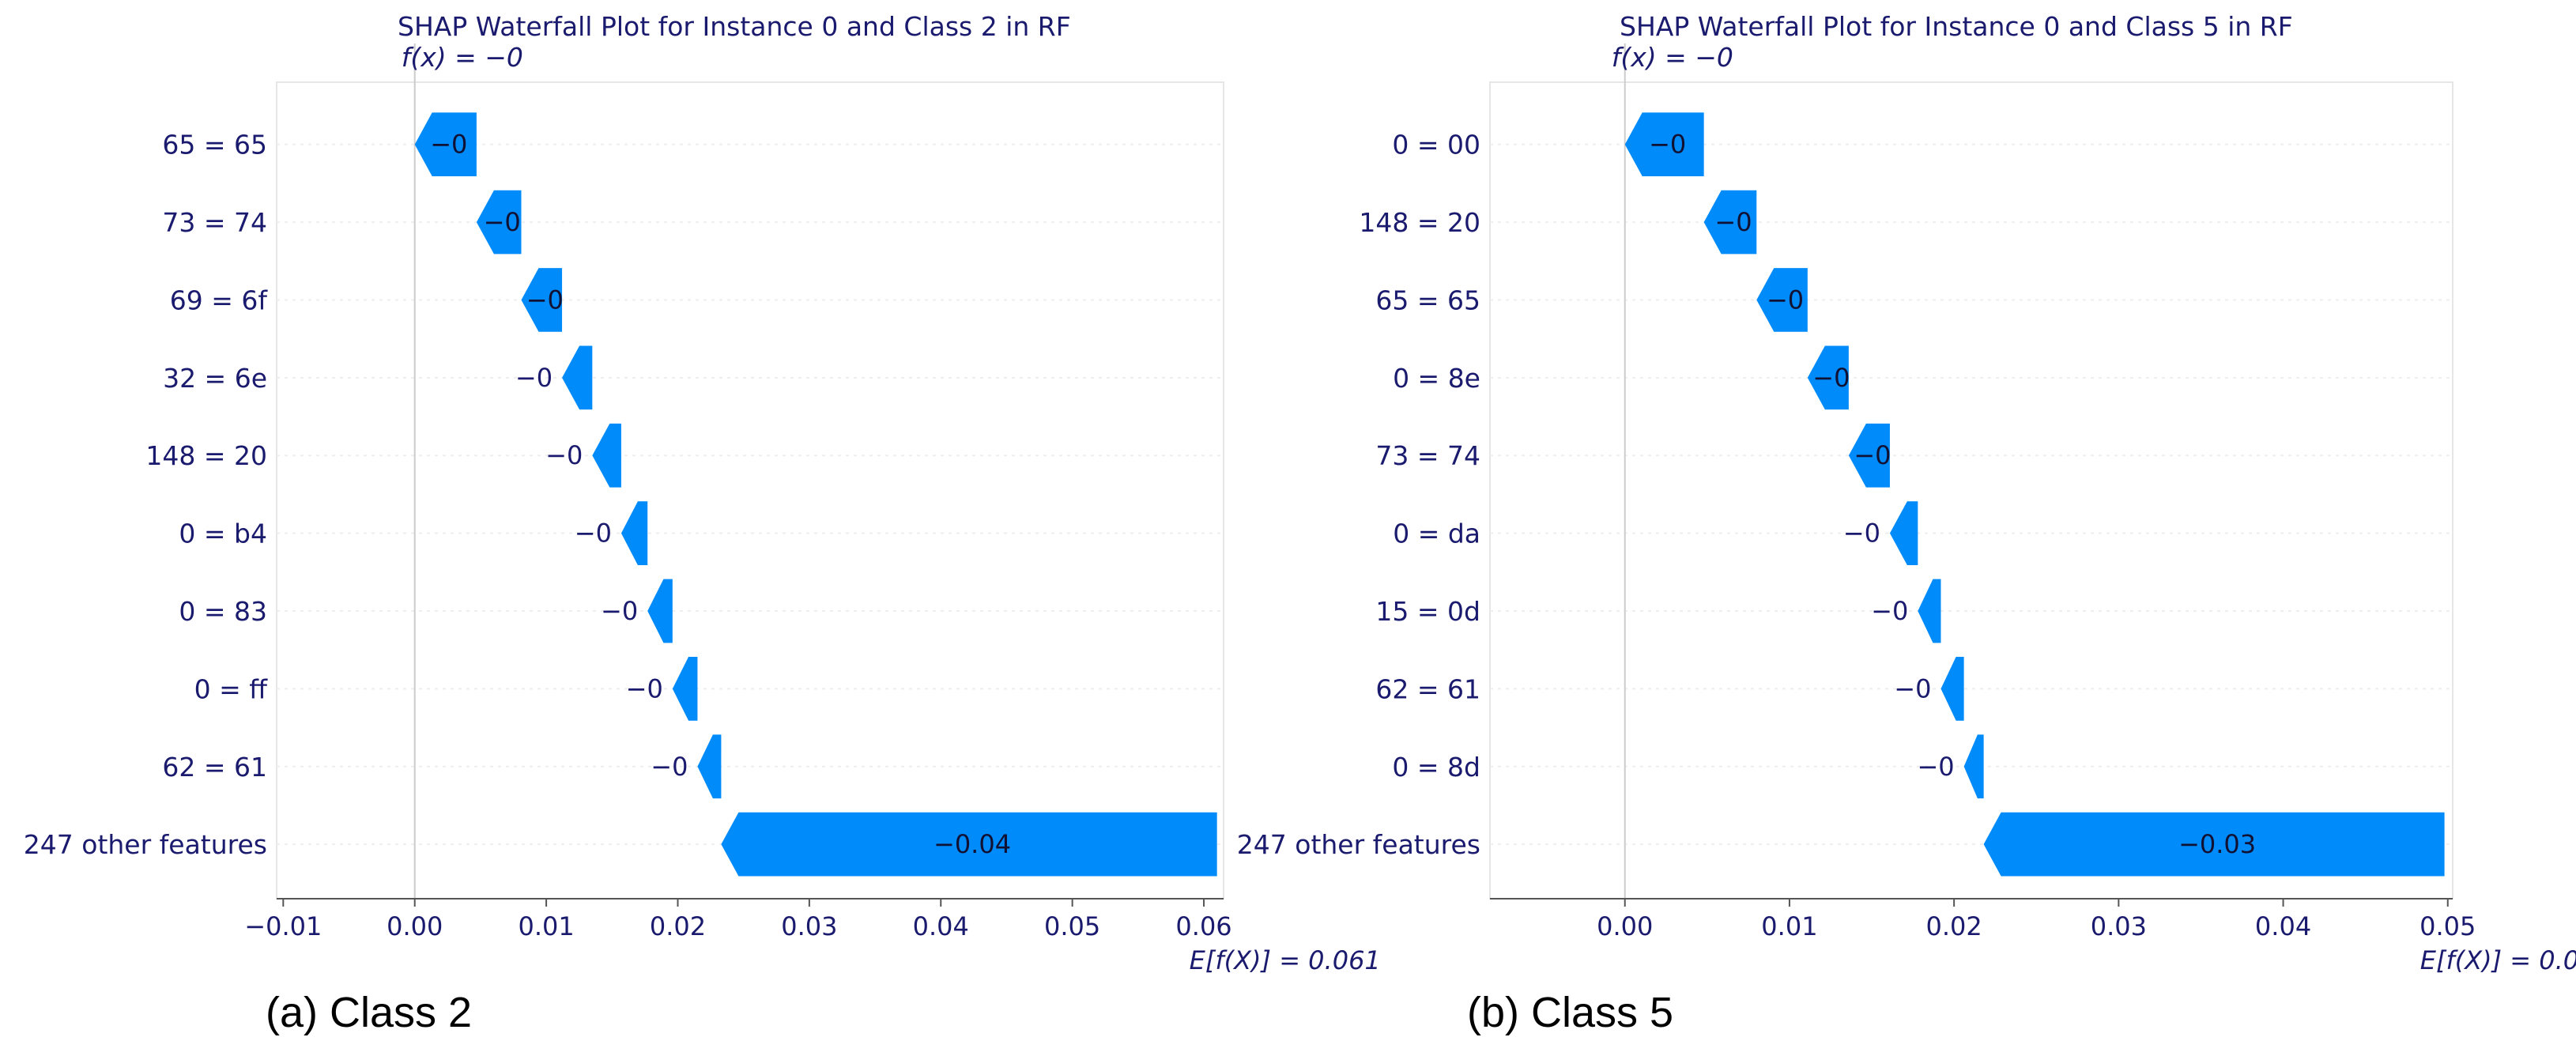  I want to click on feature-label: 0 = b4, so click(223, 534).